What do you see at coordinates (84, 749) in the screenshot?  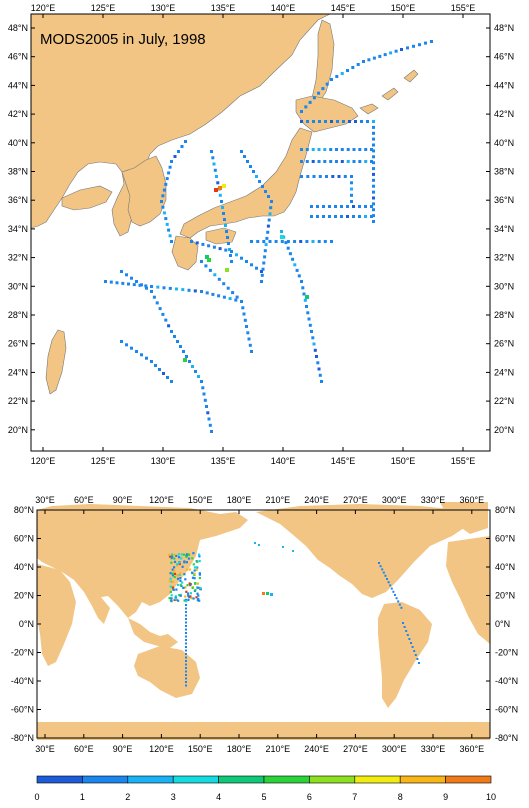 I see `lon-label-bottom: 60°E` at bounding box center [84, 749].